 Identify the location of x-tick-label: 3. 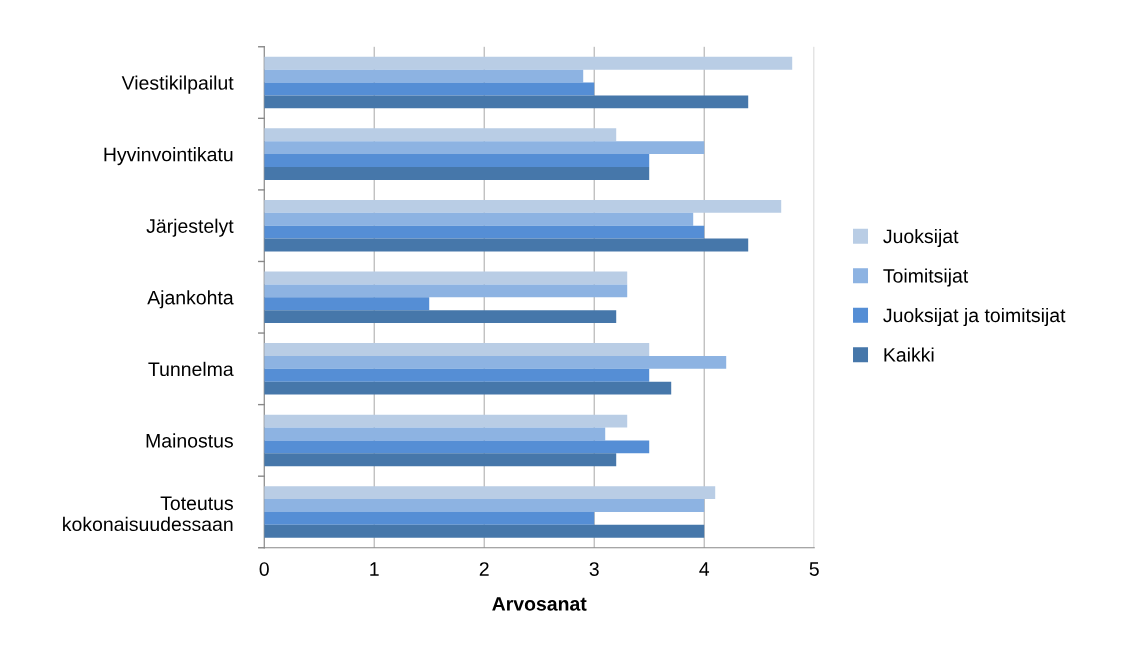
(594, 569).